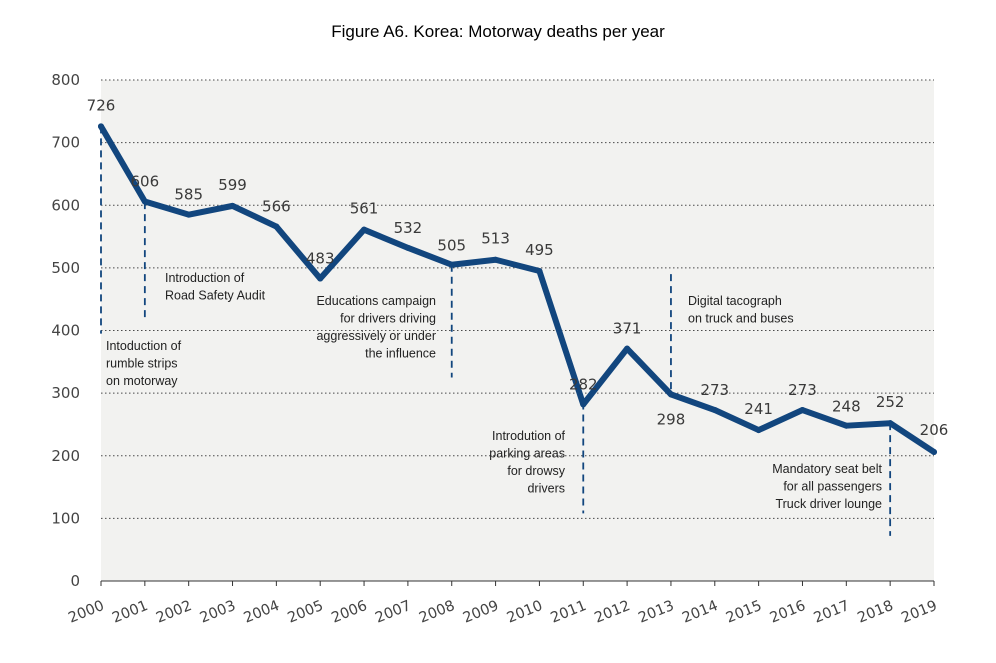 The width and height of the screenshot is (996, 663). Describe the element at coordinates (481, 612) in the screenshot. I see `x-tick-label: 2009` at that location.